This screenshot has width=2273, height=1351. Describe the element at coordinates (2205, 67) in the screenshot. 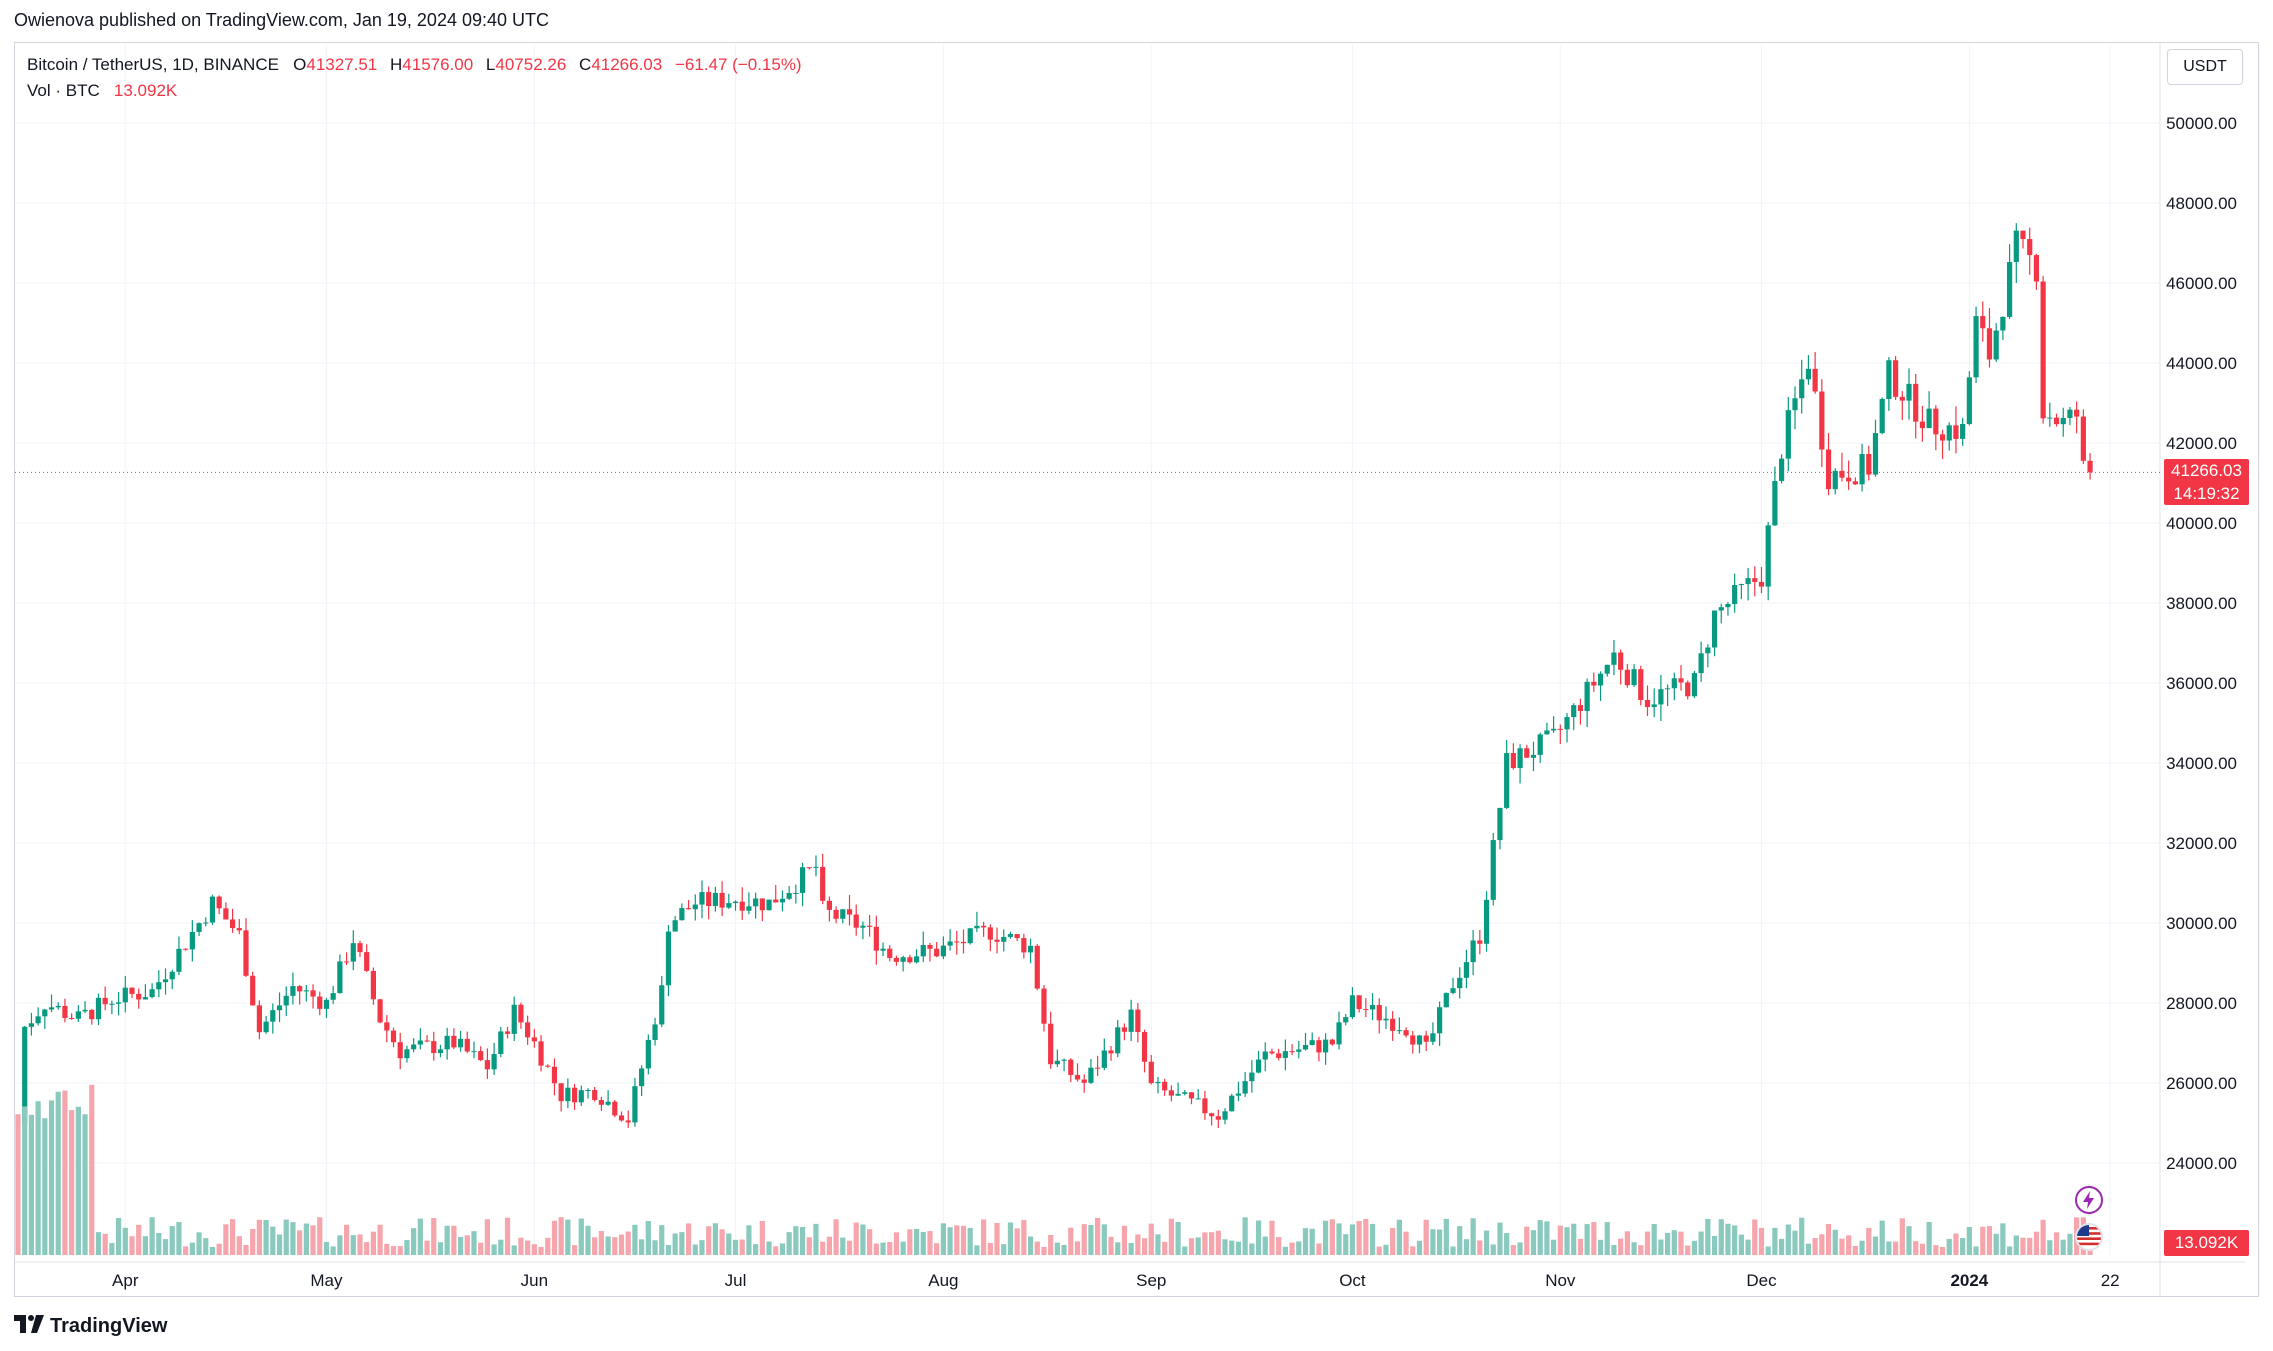

I see `currency-button: USDT` at that location.